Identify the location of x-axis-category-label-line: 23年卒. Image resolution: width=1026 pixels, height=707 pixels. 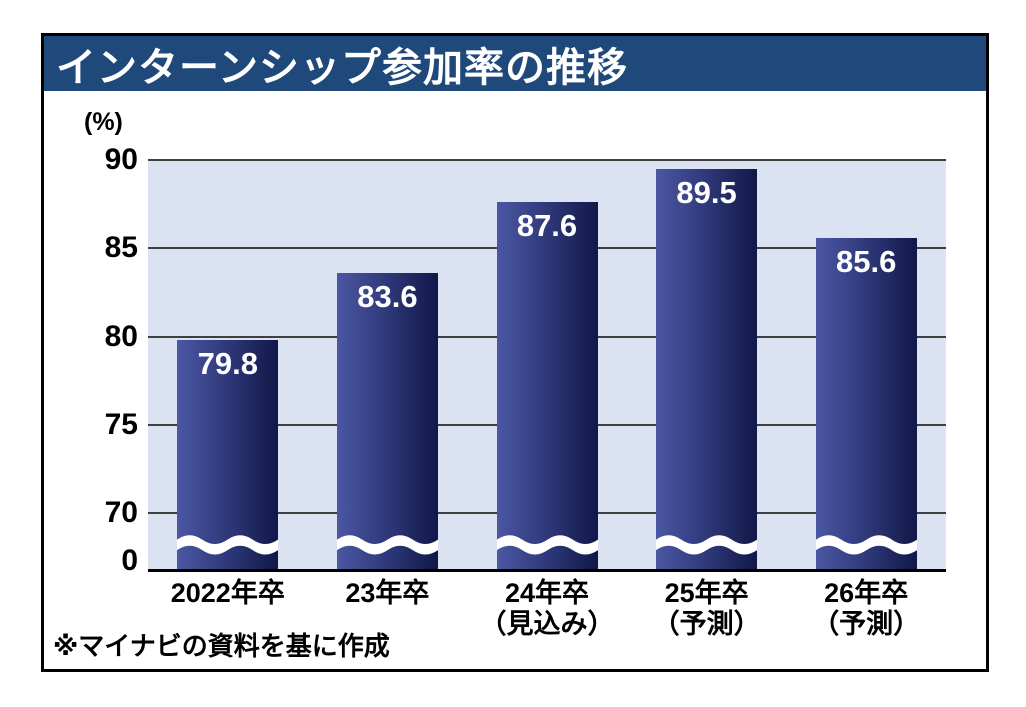
(387, 593).